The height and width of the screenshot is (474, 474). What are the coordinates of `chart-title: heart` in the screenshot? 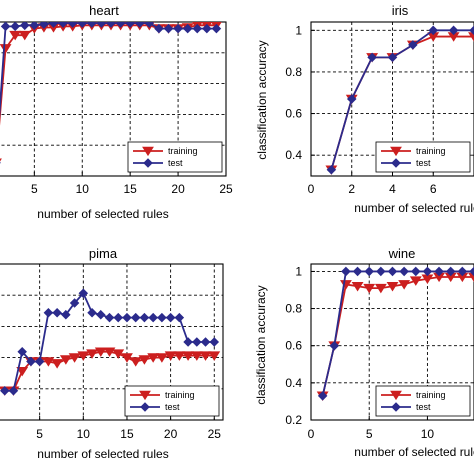 It's located at (104, 10).